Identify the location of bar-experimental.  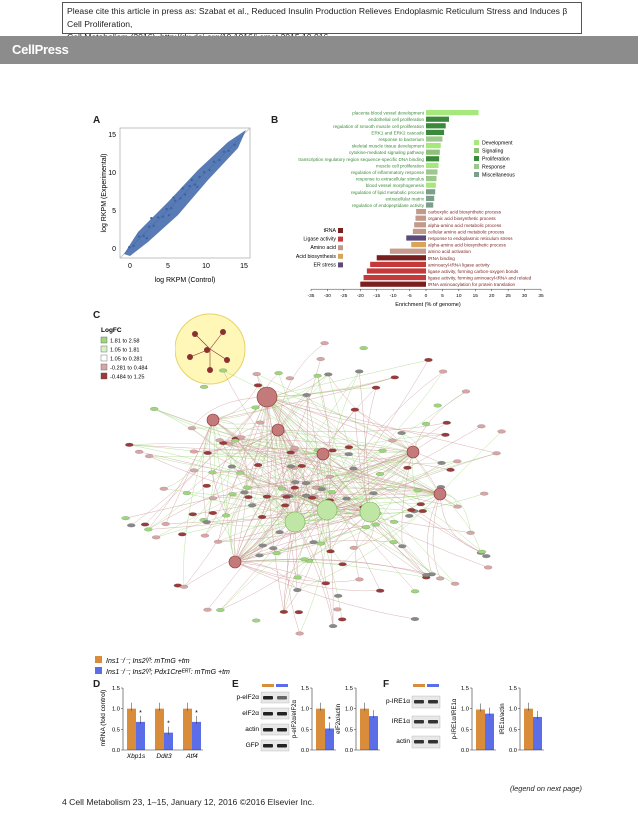
(537, 733).